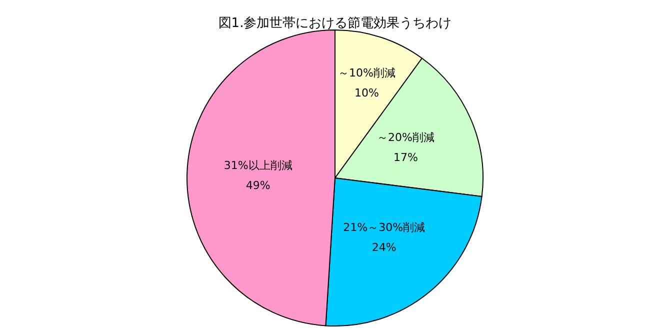  I want to click on slice-label: ～10%削減, so click(367, 73).